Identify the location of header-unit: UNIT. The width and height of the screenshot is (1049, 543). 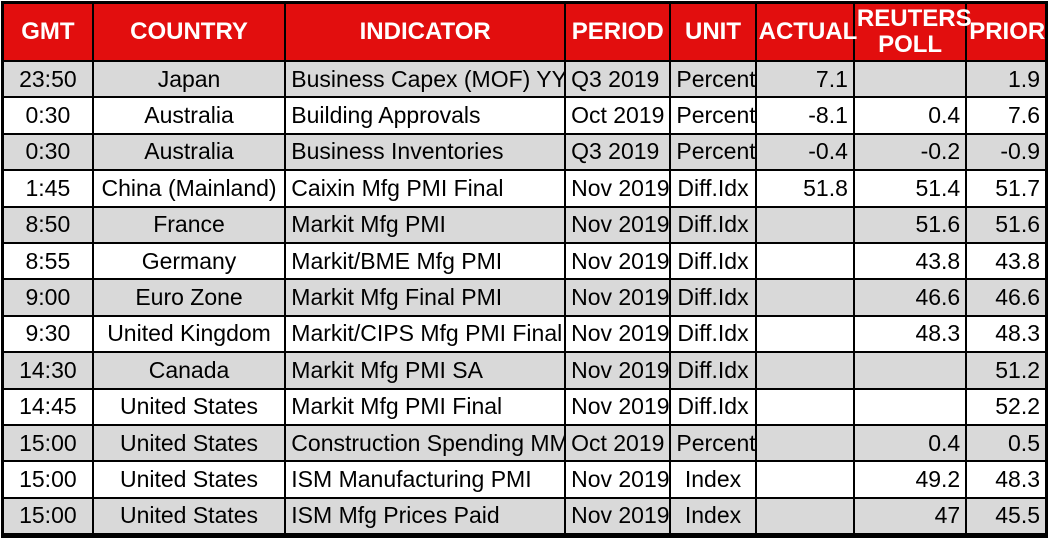
(713, 31).